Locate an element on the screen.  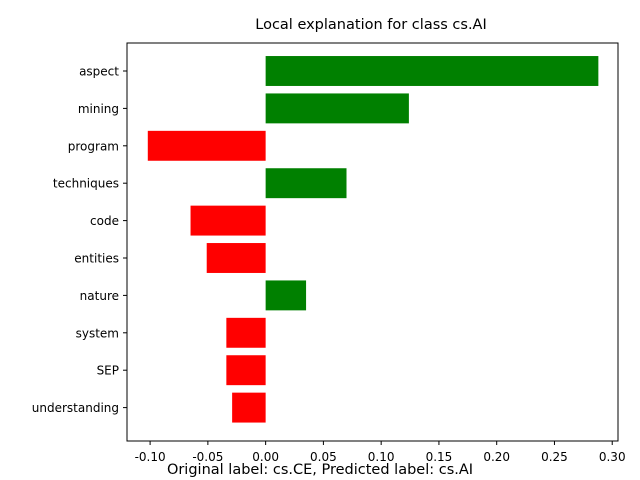
x-tick-label: 0.00 is located at coordinates (265, 457).